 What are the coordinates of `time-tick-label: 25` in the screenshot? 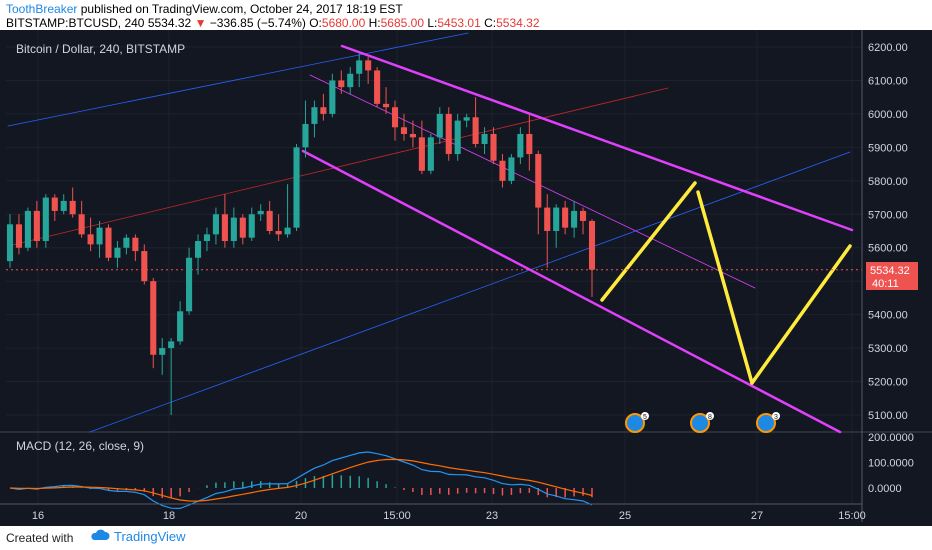 It's located at (625, 516).